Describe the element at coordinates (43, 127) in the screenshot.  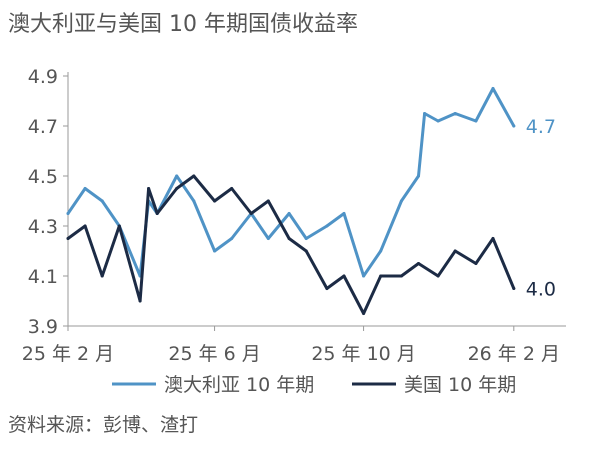
I see `y-tick-label: 4.7` at that location.